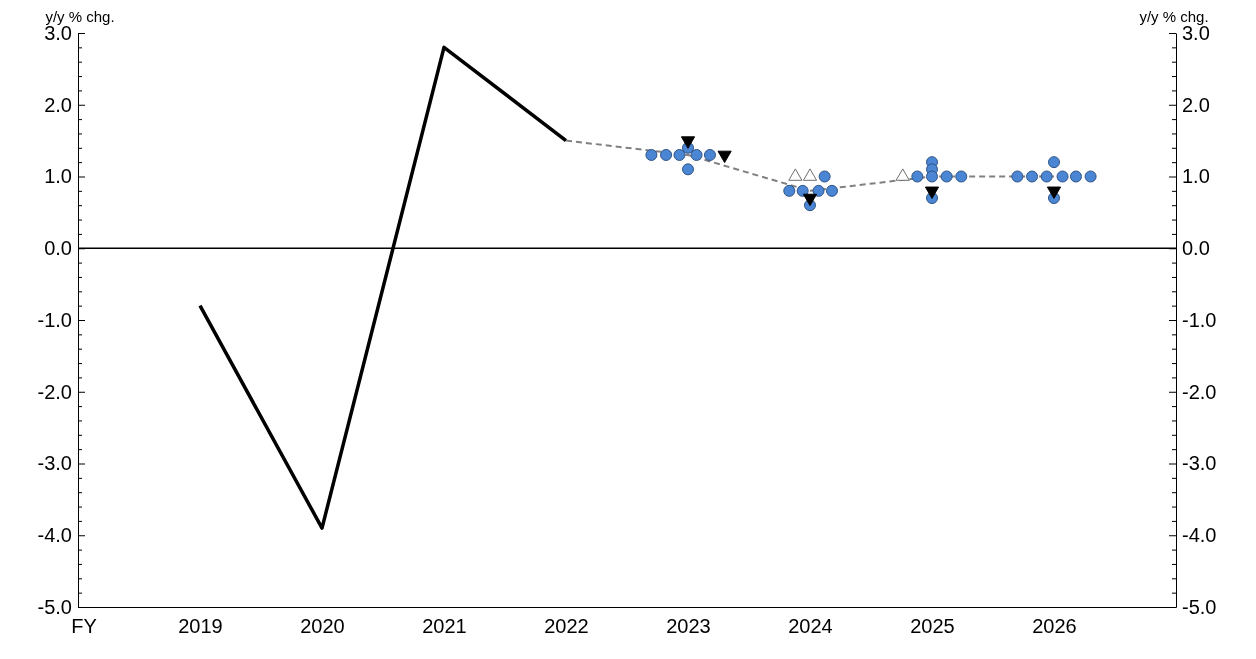  What do you see at coordinates (58, 176) in the screenshot?
I see `y-tick-label: 1.0` at bounding box center [58, 176].